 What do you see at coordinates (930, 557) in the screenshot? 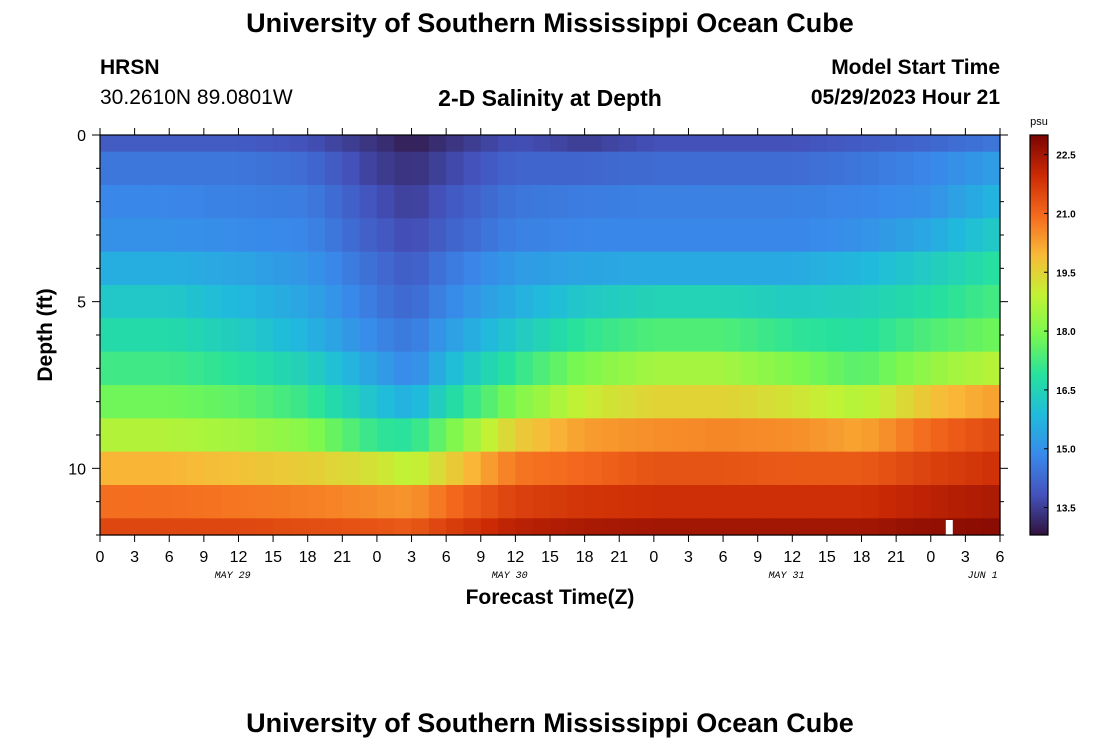
I see `x-tick-label: 0` at bounding box center [930, 557].